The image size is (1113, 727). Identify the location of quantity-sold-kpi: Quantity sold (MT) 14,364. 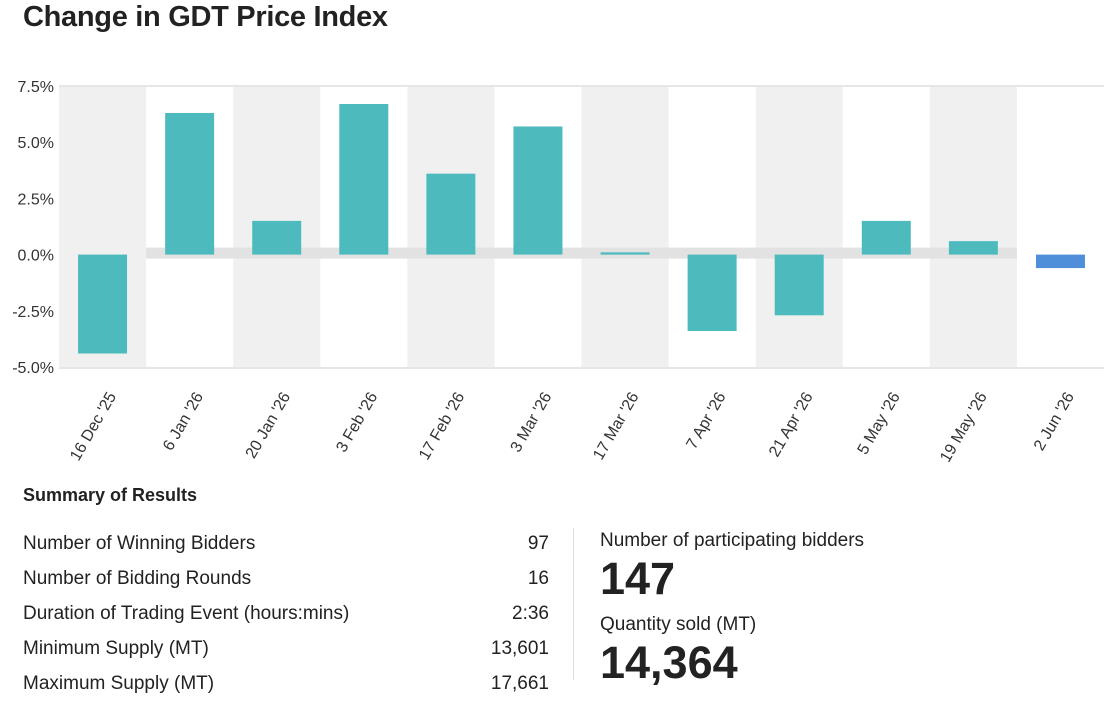
(678, 649).